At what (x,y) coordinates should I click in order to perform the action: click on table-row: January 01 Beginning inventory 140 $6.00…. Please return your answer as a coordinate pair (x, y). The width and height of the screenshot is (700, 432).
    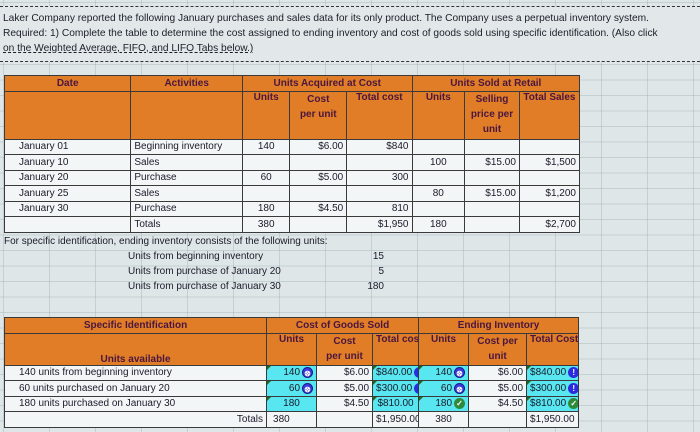
    Looking at the image, I should click on (292, 146).